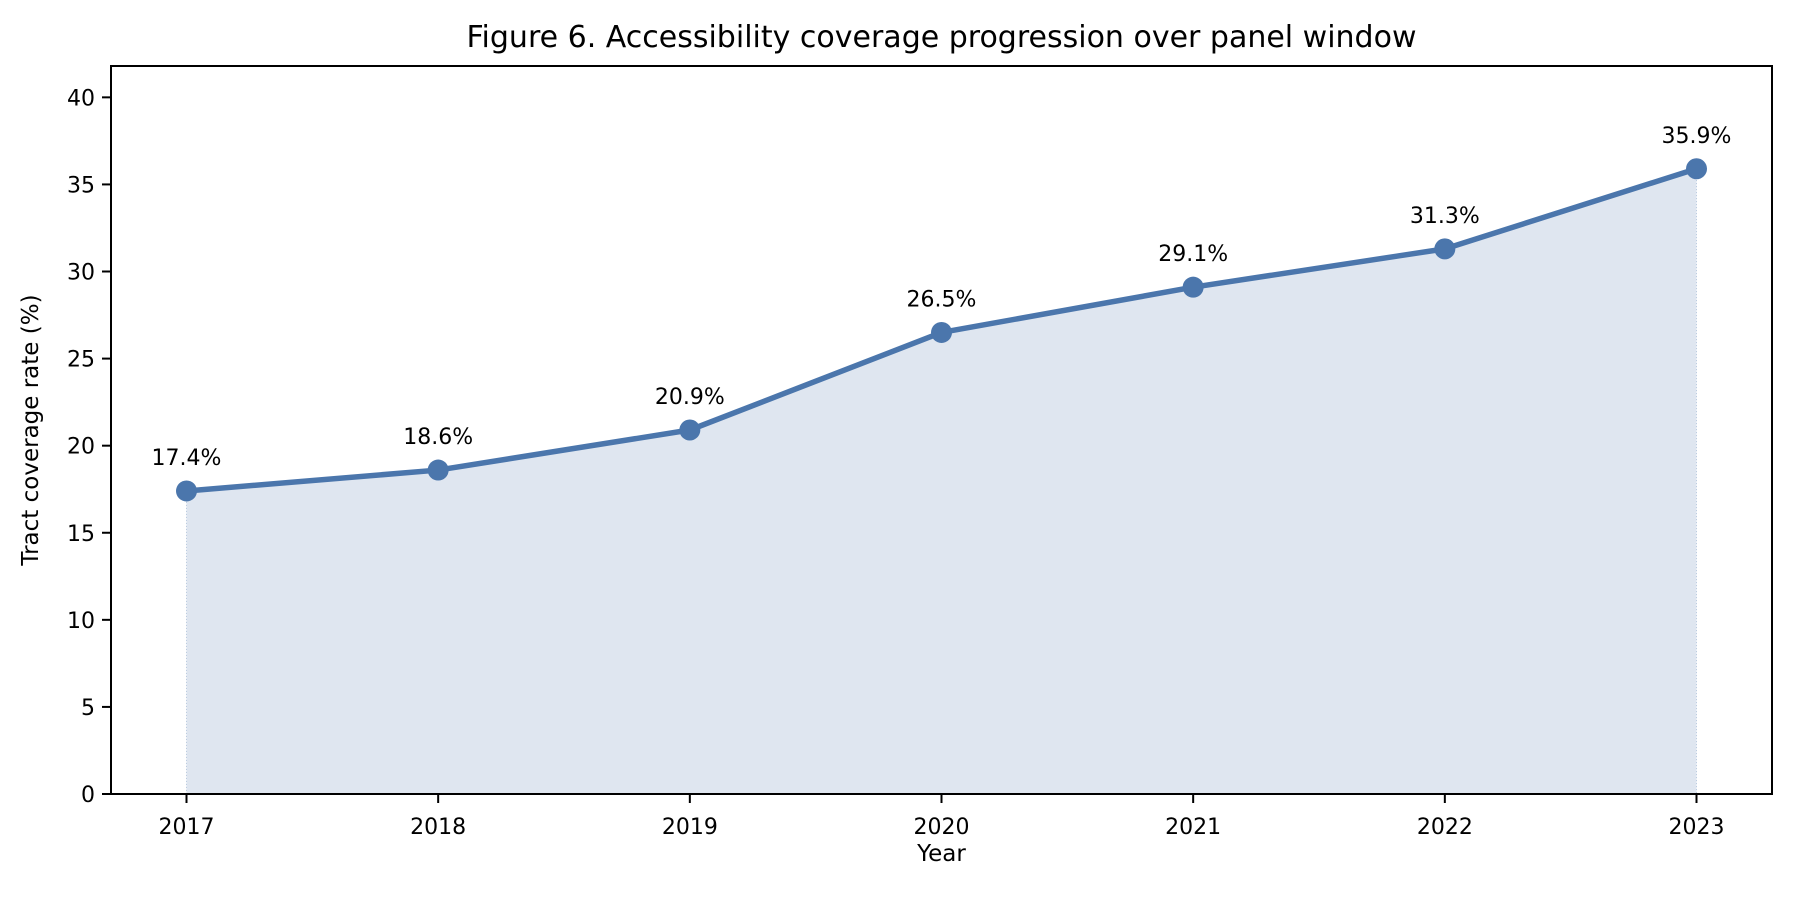 Image resolution: width=1800 pixels, height=900 pixels. I want to click on y-tick-label: 10, so click(81, 621).